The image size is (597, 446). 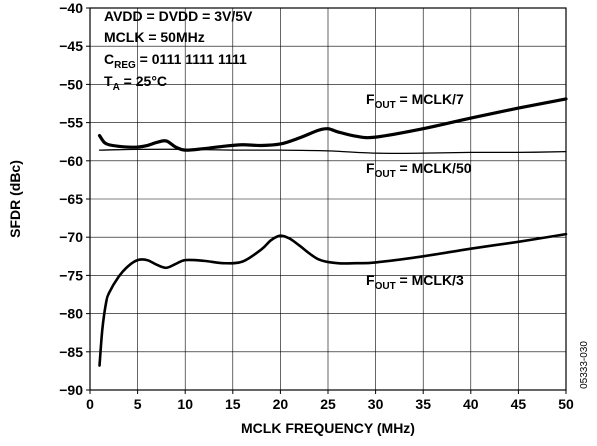 What do you see at coordinates (135, 83) in the screenshot?
I see `condition-line: TA = 25°C` at bounding box center [135, 83].